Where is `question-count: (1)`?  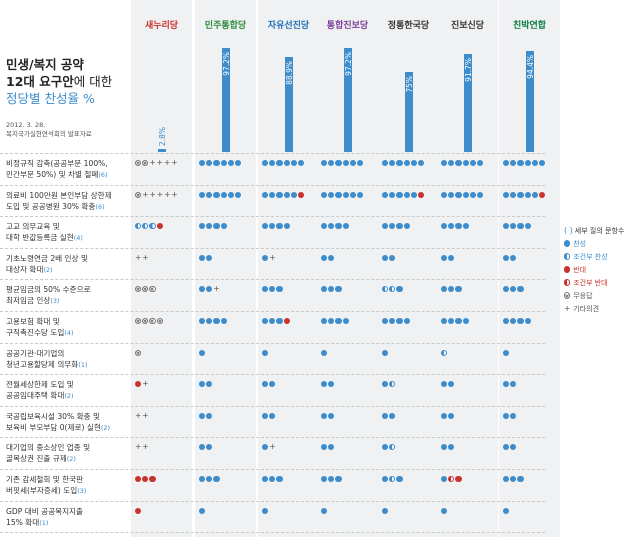 question-count: (1) is located at coordinates (83, 364).